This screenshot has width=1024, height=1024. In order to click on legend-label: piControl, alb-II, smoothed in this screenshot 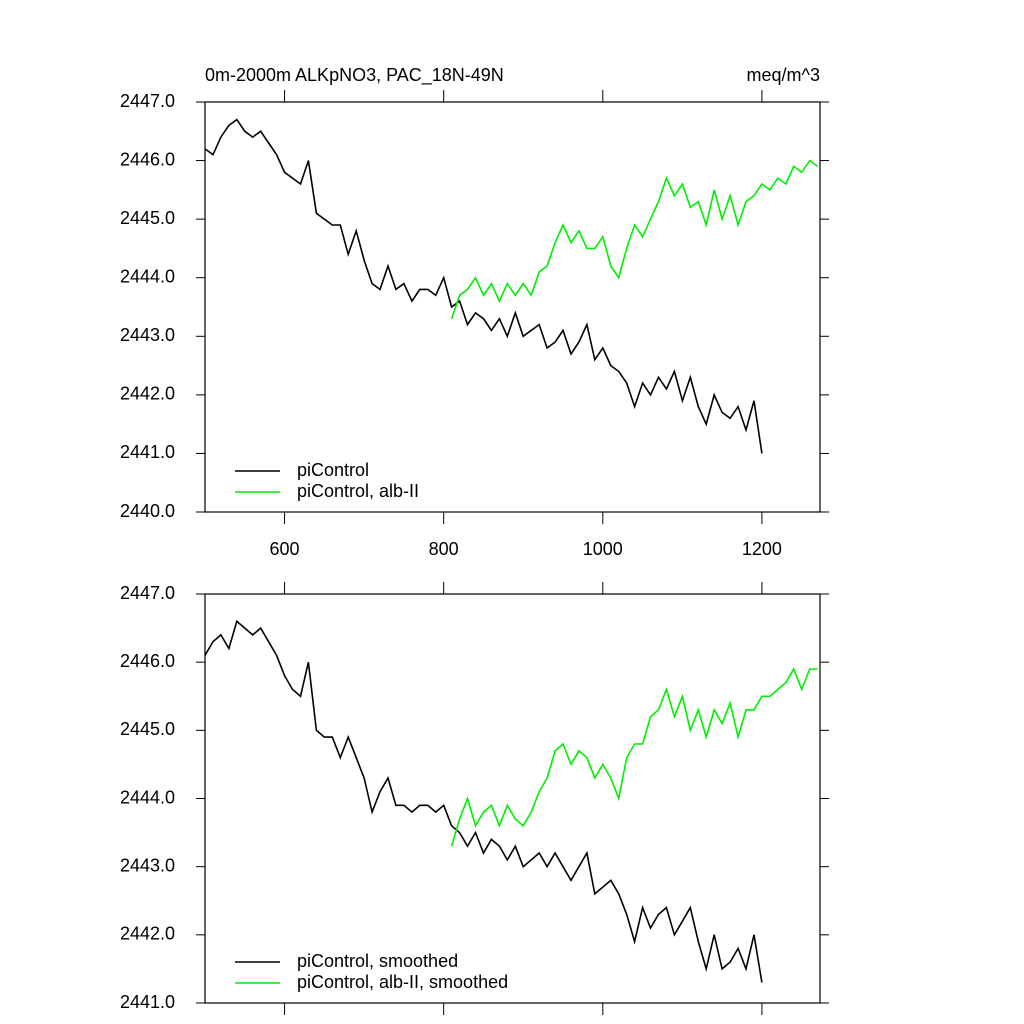, I will do `click(402, 982)`.